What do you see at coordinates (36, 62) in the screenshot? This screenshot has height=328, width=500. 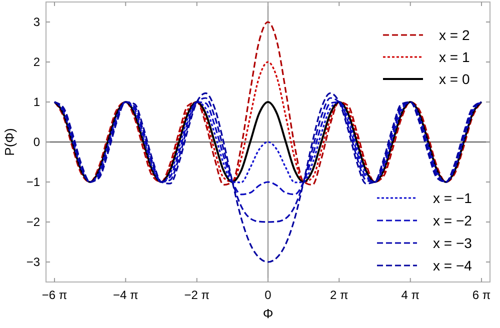 I see `y-tick-label: 2` at bounding box center [36, 62].